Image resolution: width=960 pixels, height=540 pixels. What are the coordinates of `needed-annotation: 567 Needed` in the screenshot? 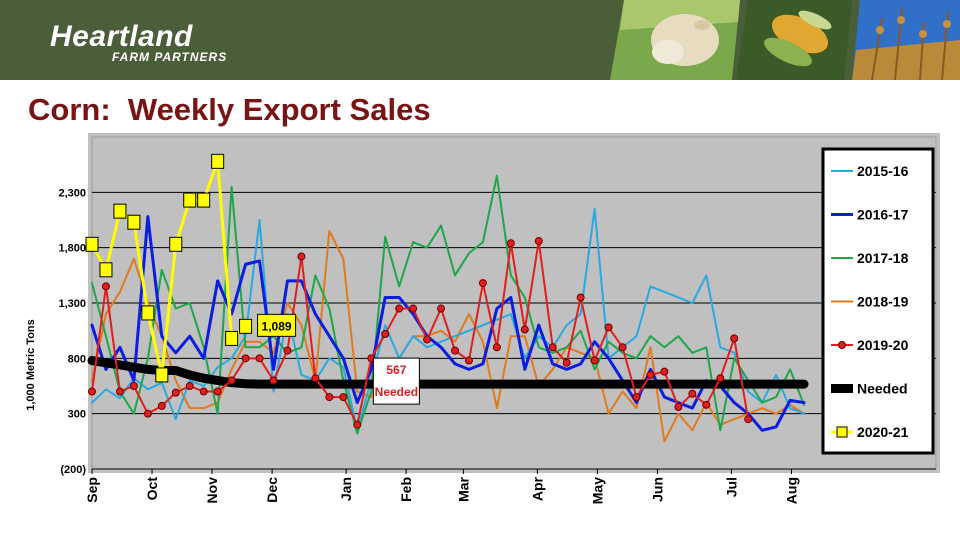 It's located at (396, 381).